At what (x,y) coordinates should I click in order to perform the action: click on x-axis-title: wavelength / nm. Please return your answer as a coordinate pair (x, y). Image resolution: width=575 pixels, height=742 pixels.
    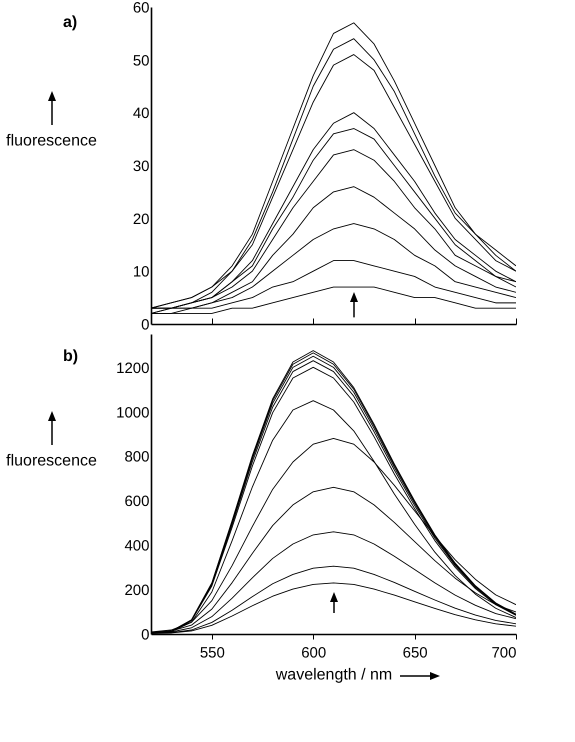
    Looking at the image, I should click on (333, 675).